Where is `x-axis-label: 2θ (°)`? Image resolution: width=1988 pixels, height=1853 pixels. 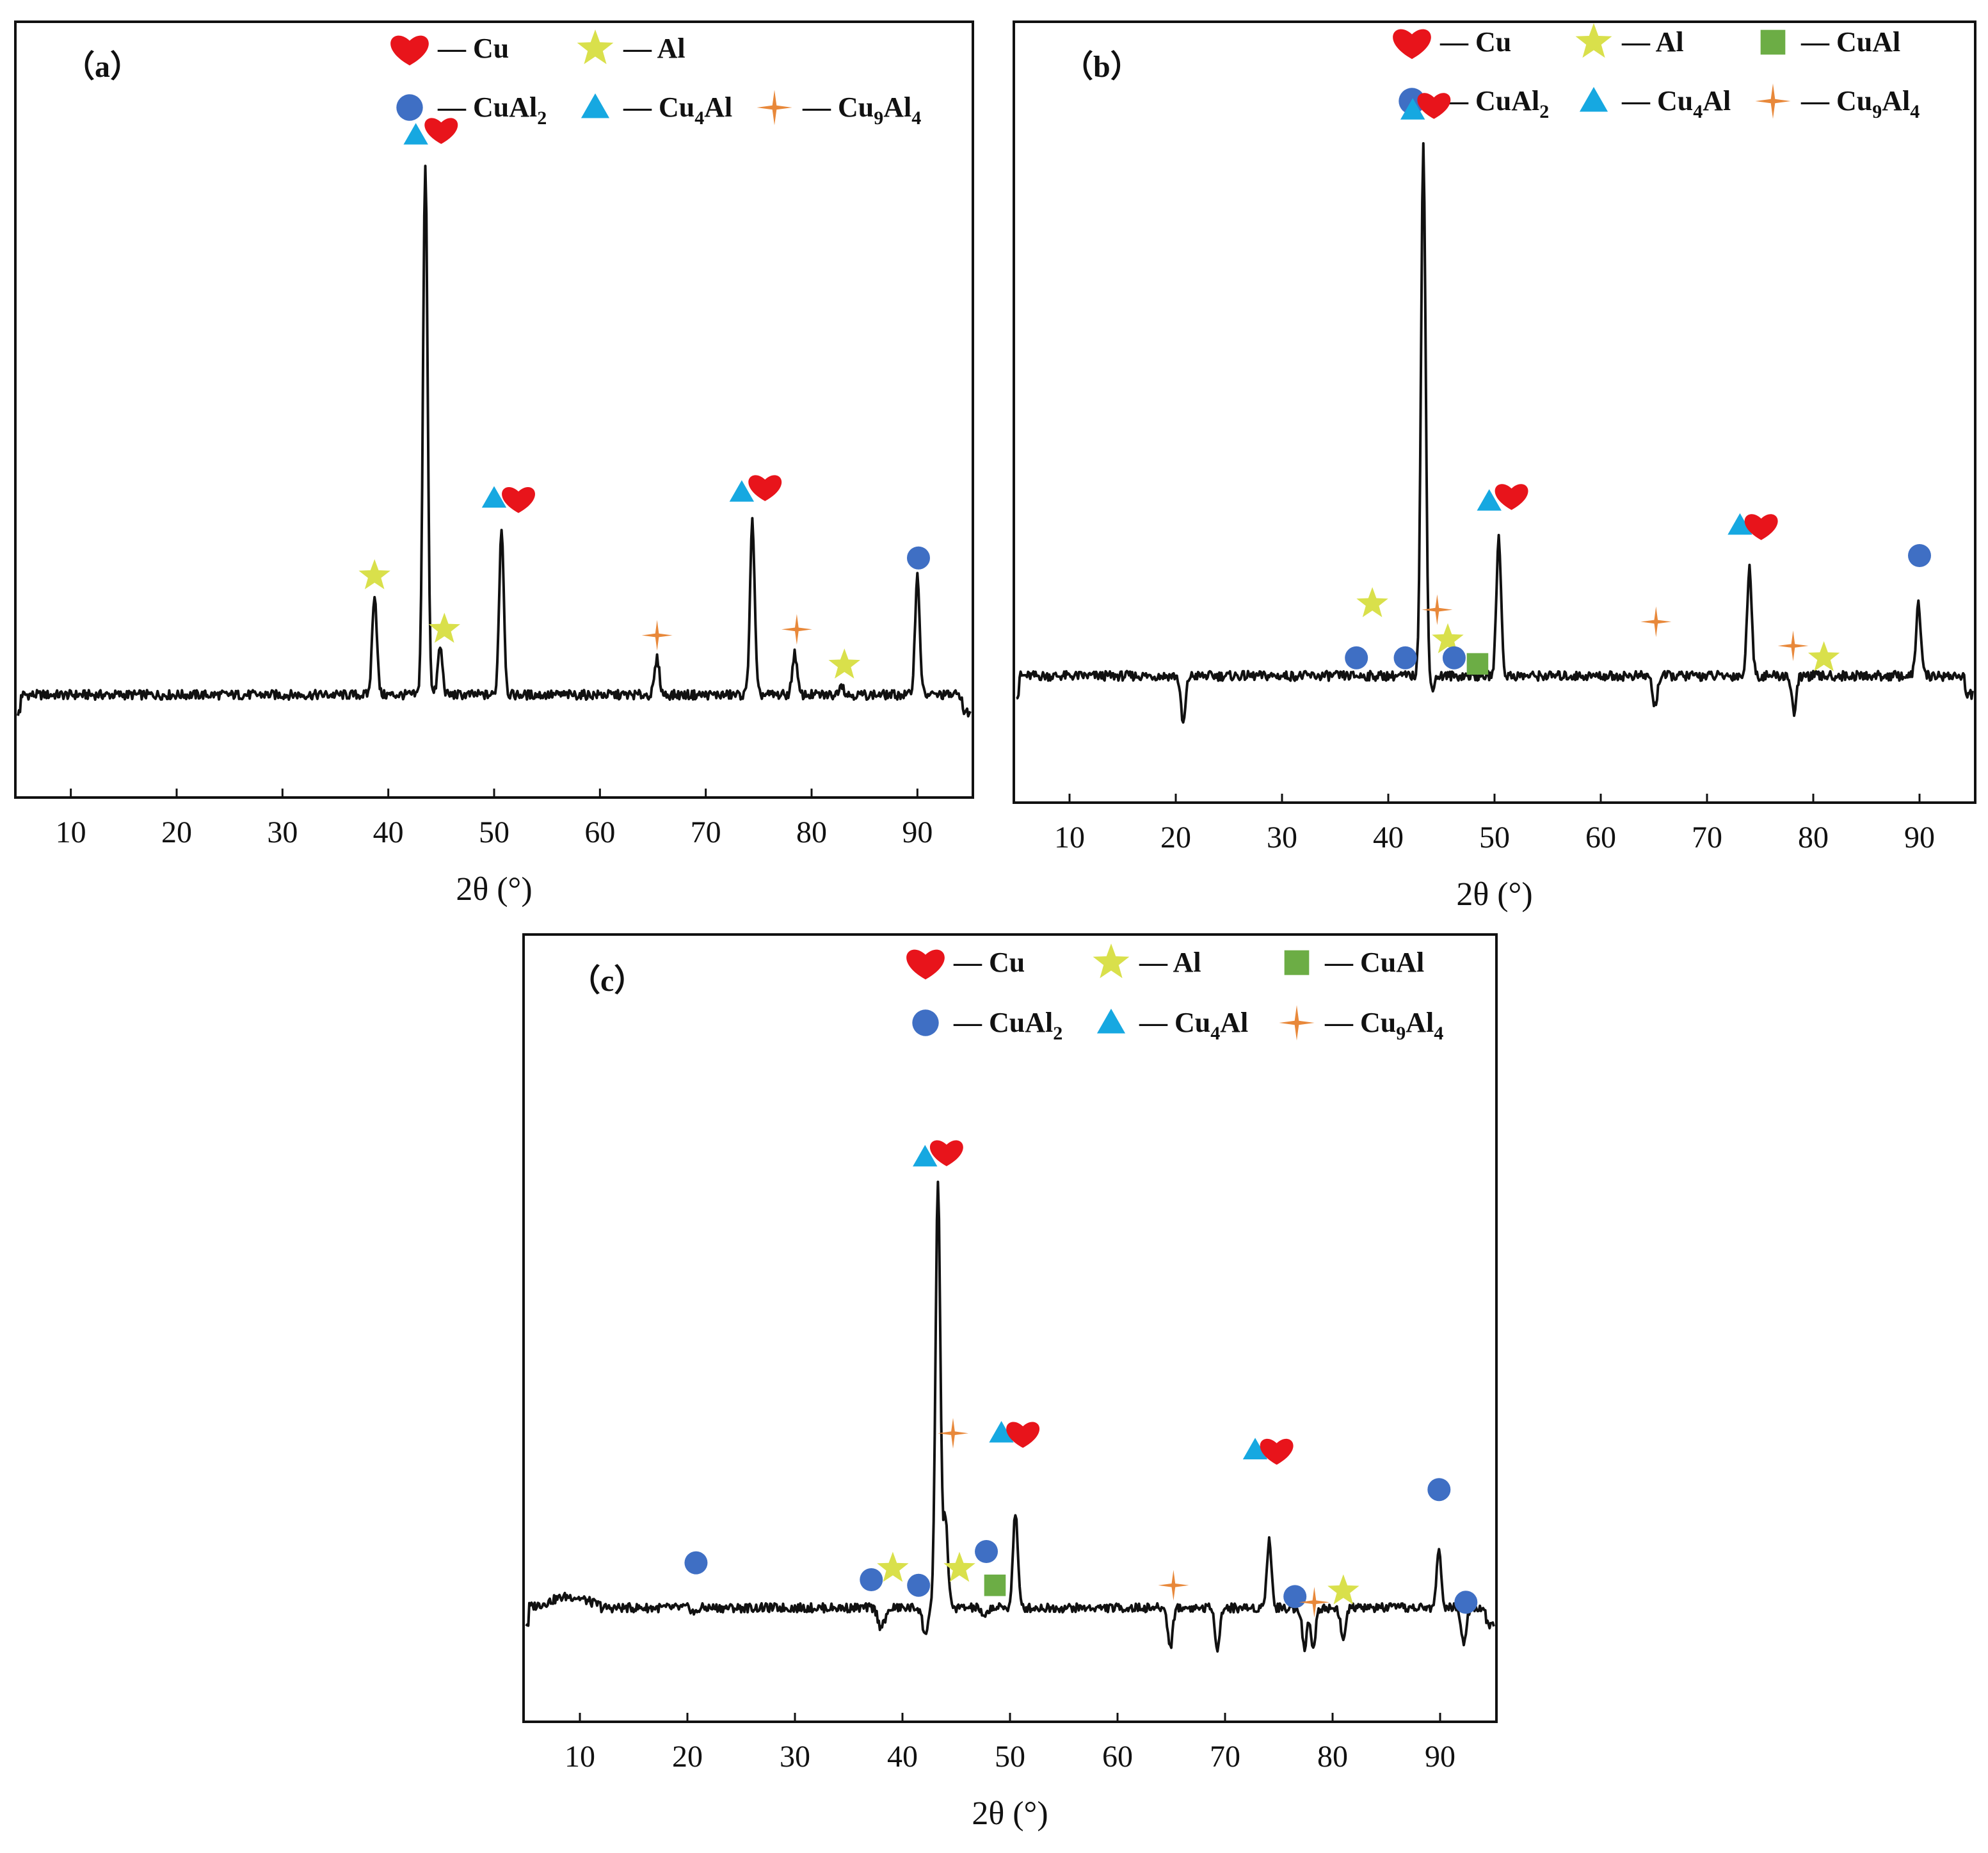 x-axis-label: 2θ (°) is located at coordinates (1494, 894).